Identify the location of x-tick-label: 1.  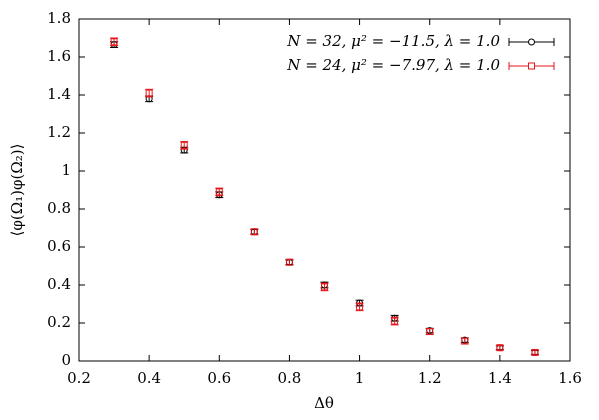
(360, 378).